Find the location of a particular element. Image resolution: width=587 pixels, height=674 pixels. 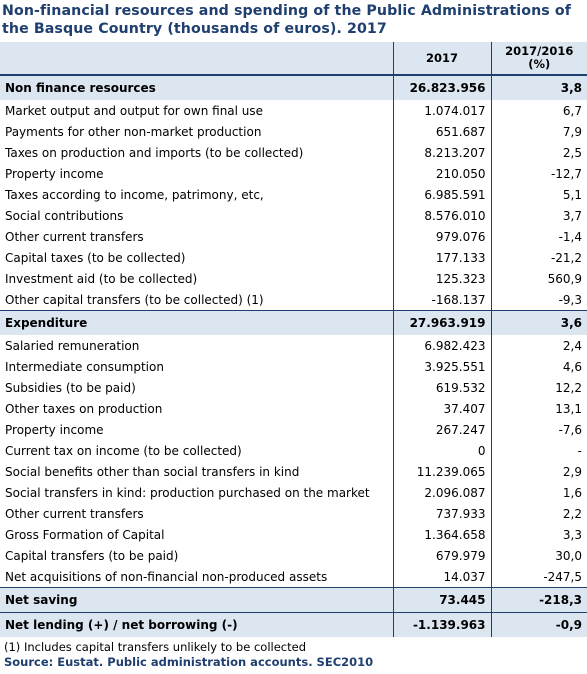

row-value-2017: 8.576.010 is located at coordinates (441, 215).